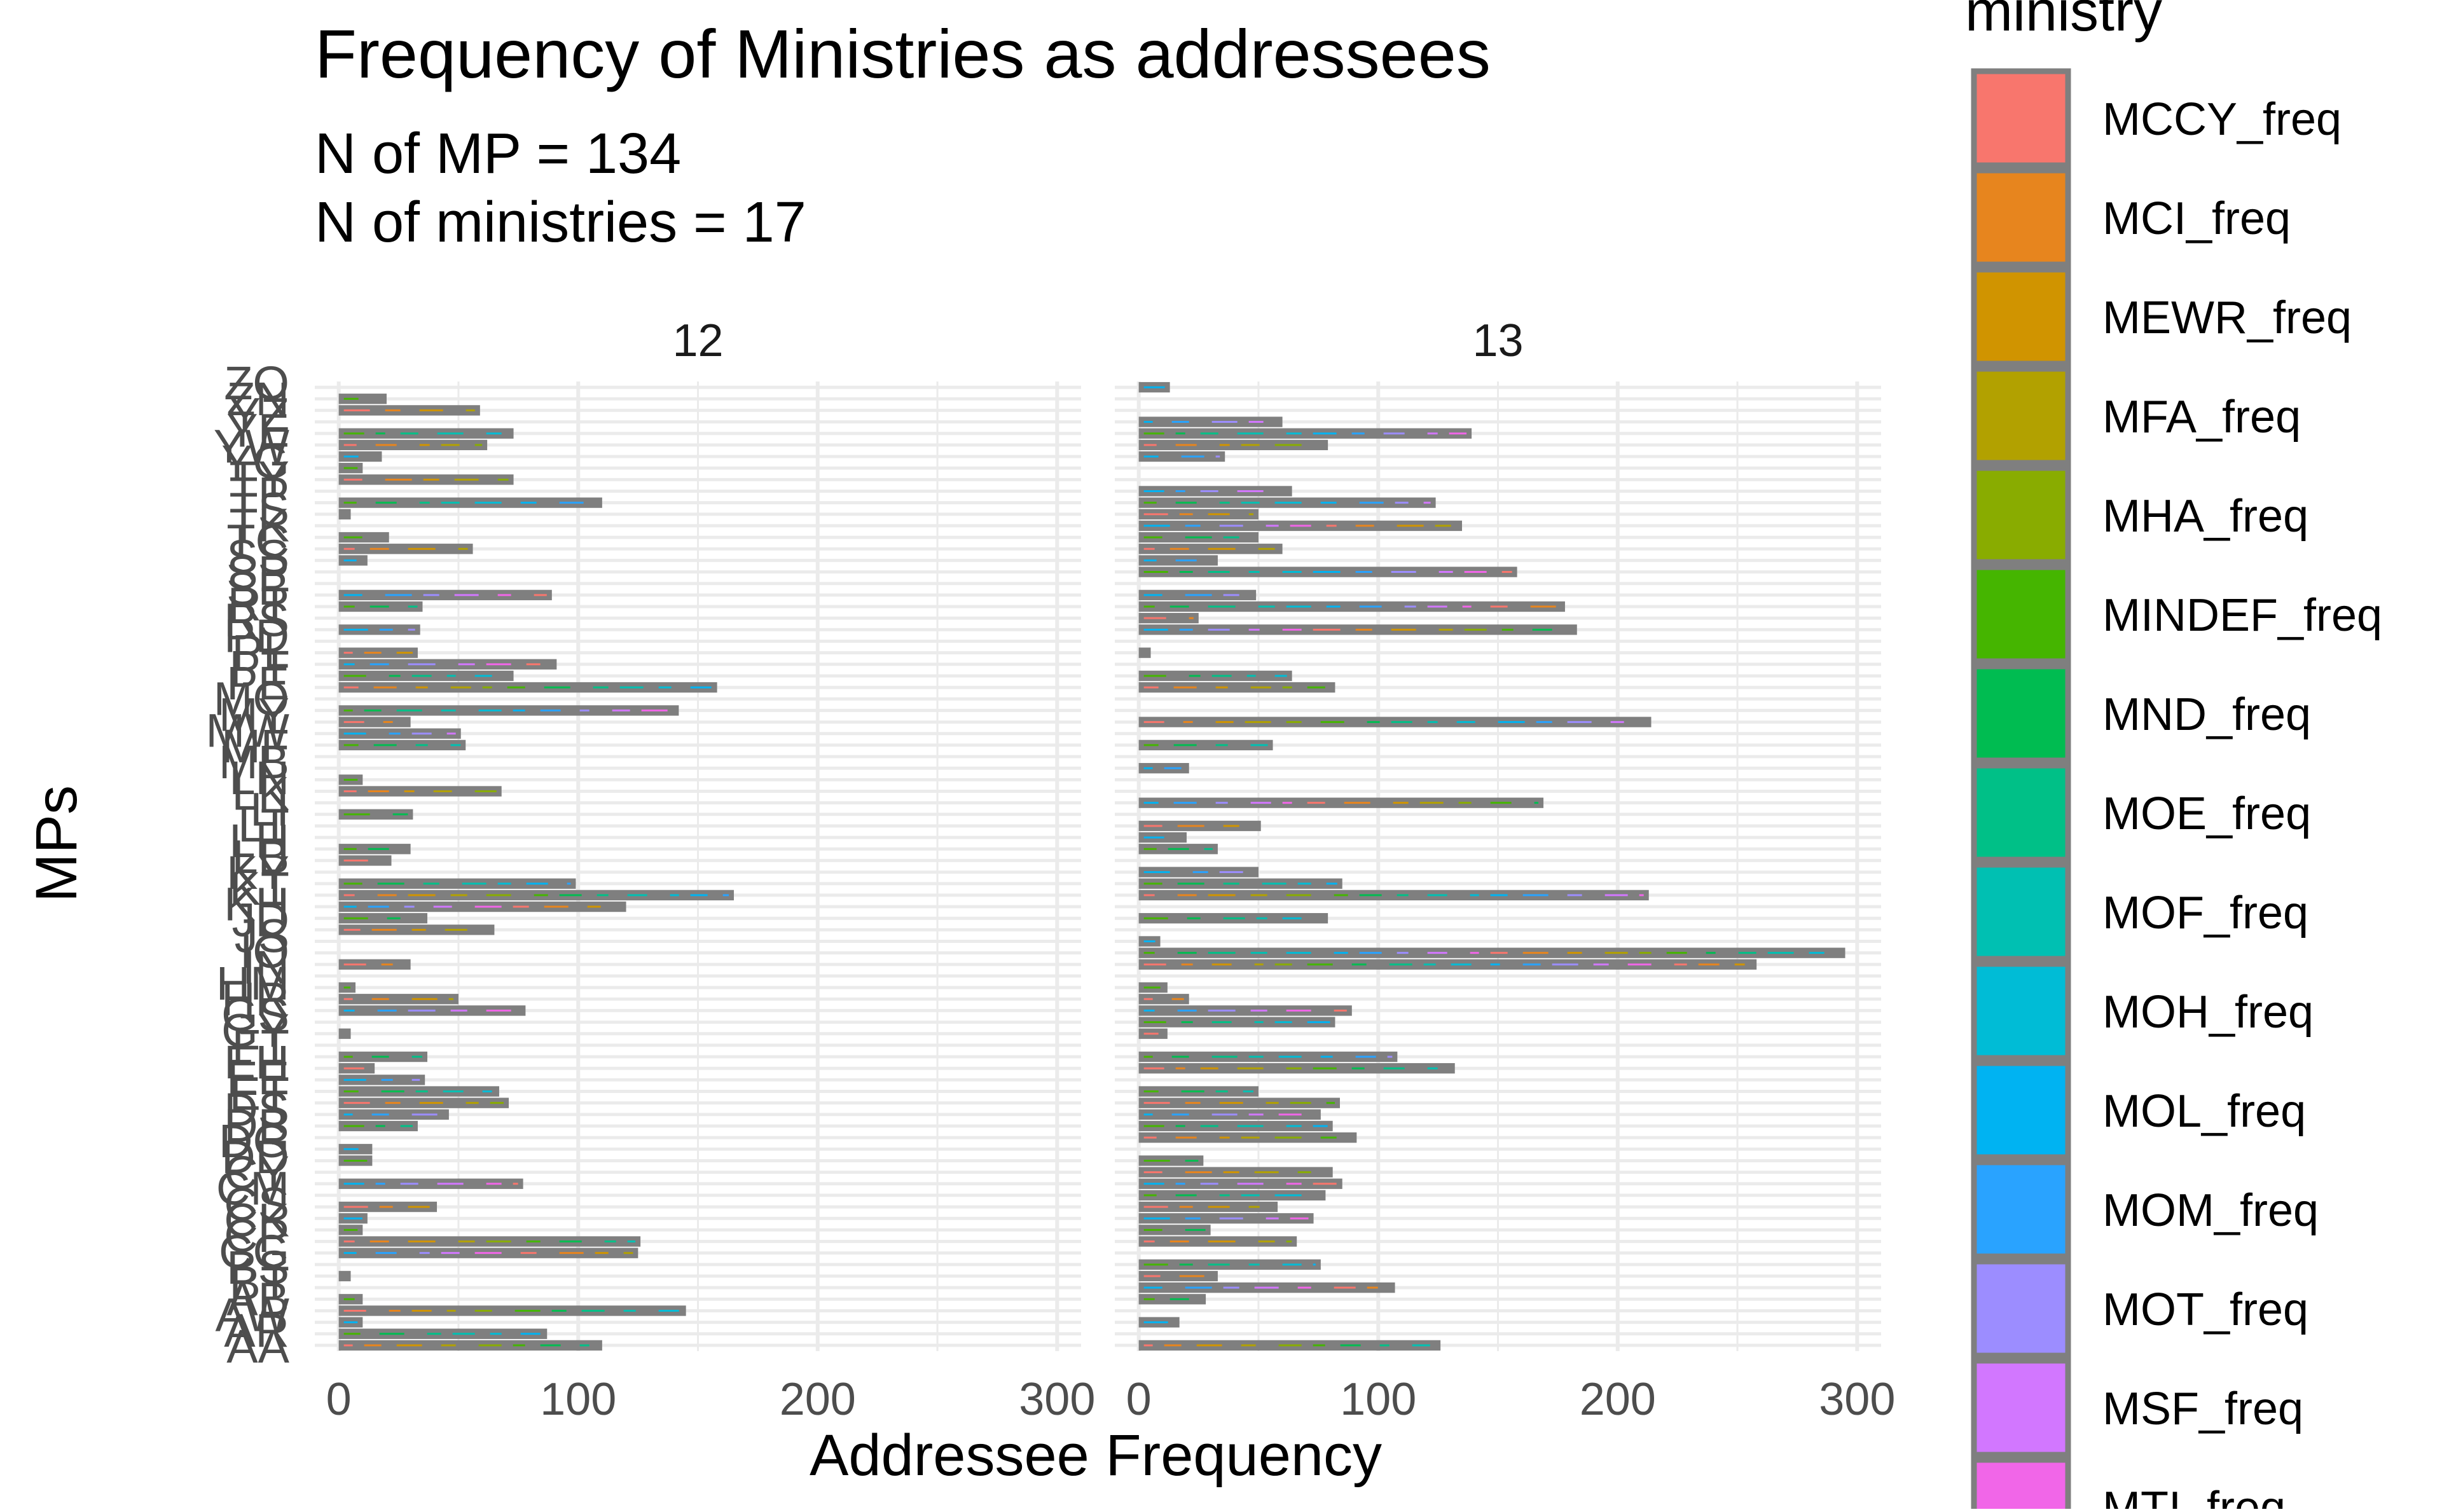  I want to click on y-tick-label: MF, so click(255, 746).